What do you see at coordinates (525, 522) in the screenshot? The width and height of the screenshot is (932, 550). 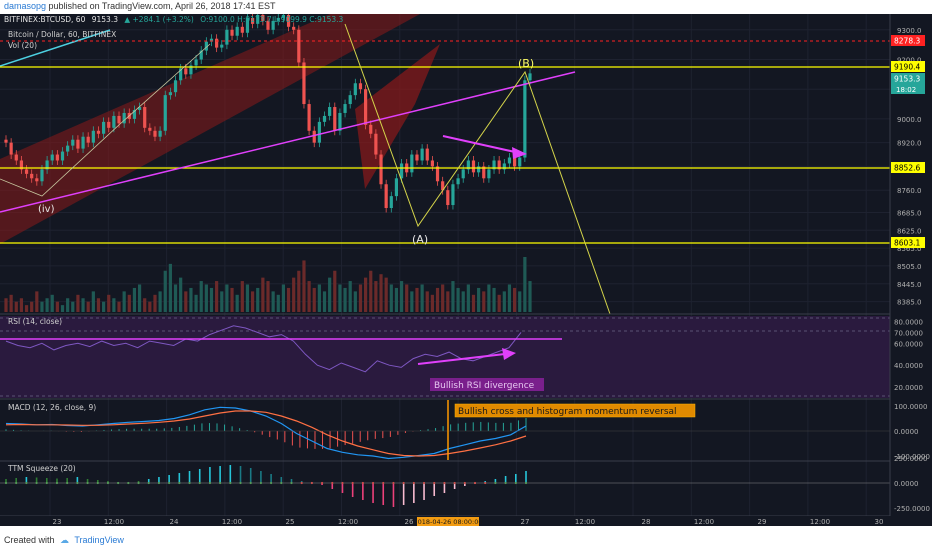 I see `time-tick-label: 27` at bounding box center [525, 522].